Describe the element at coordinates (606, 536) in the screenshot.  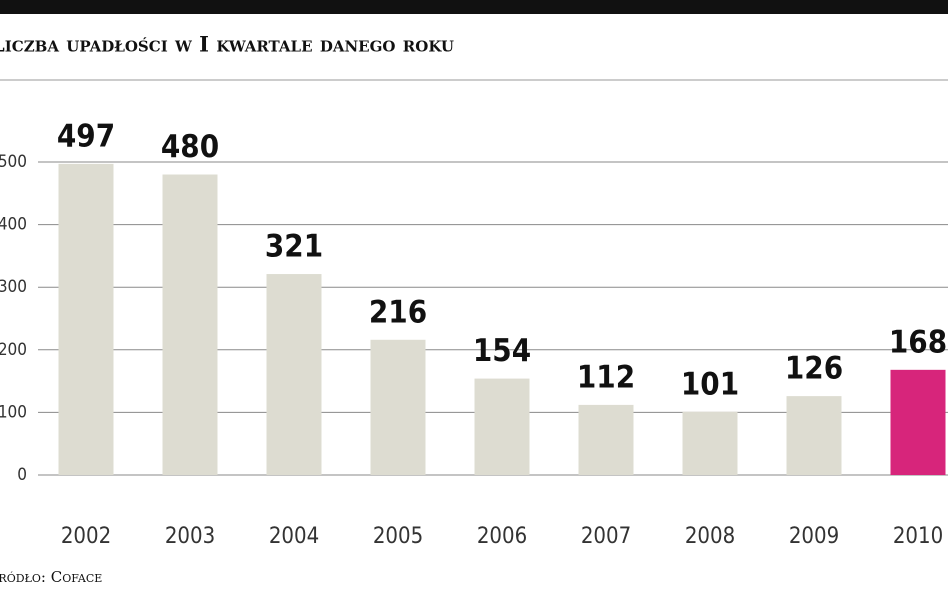
I see `x-tick-label: 2007` at that location.